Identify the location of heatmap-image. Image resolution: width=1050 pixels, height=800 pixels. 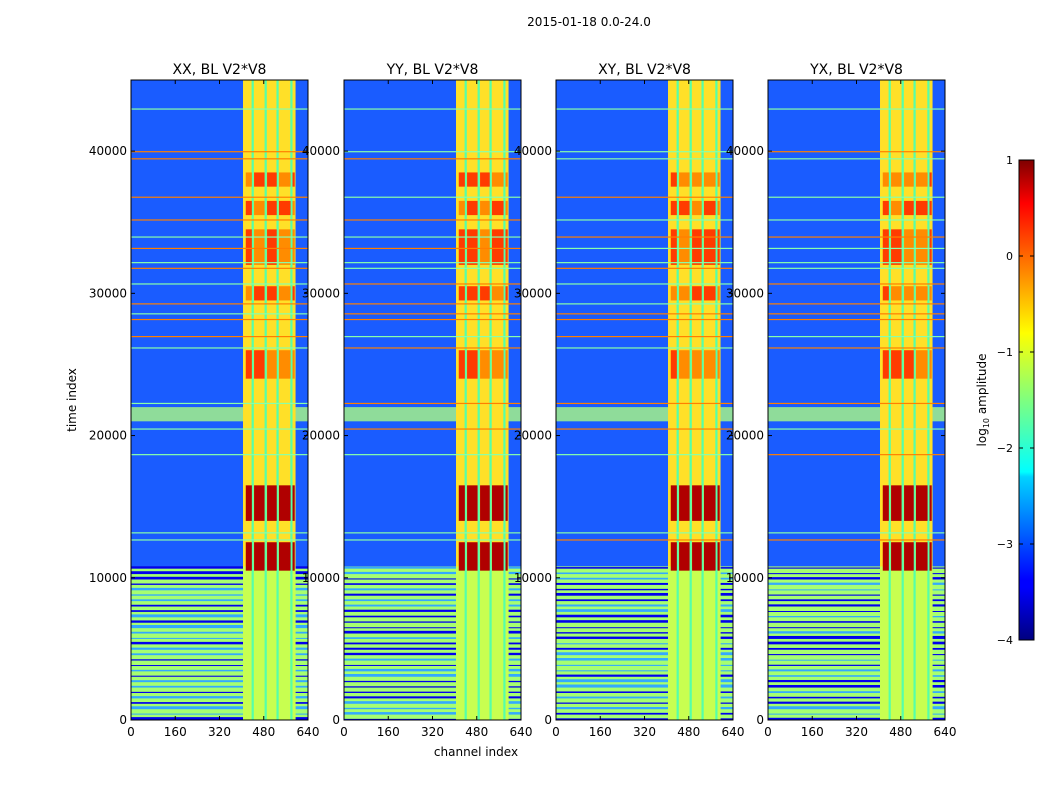
(856, 400).